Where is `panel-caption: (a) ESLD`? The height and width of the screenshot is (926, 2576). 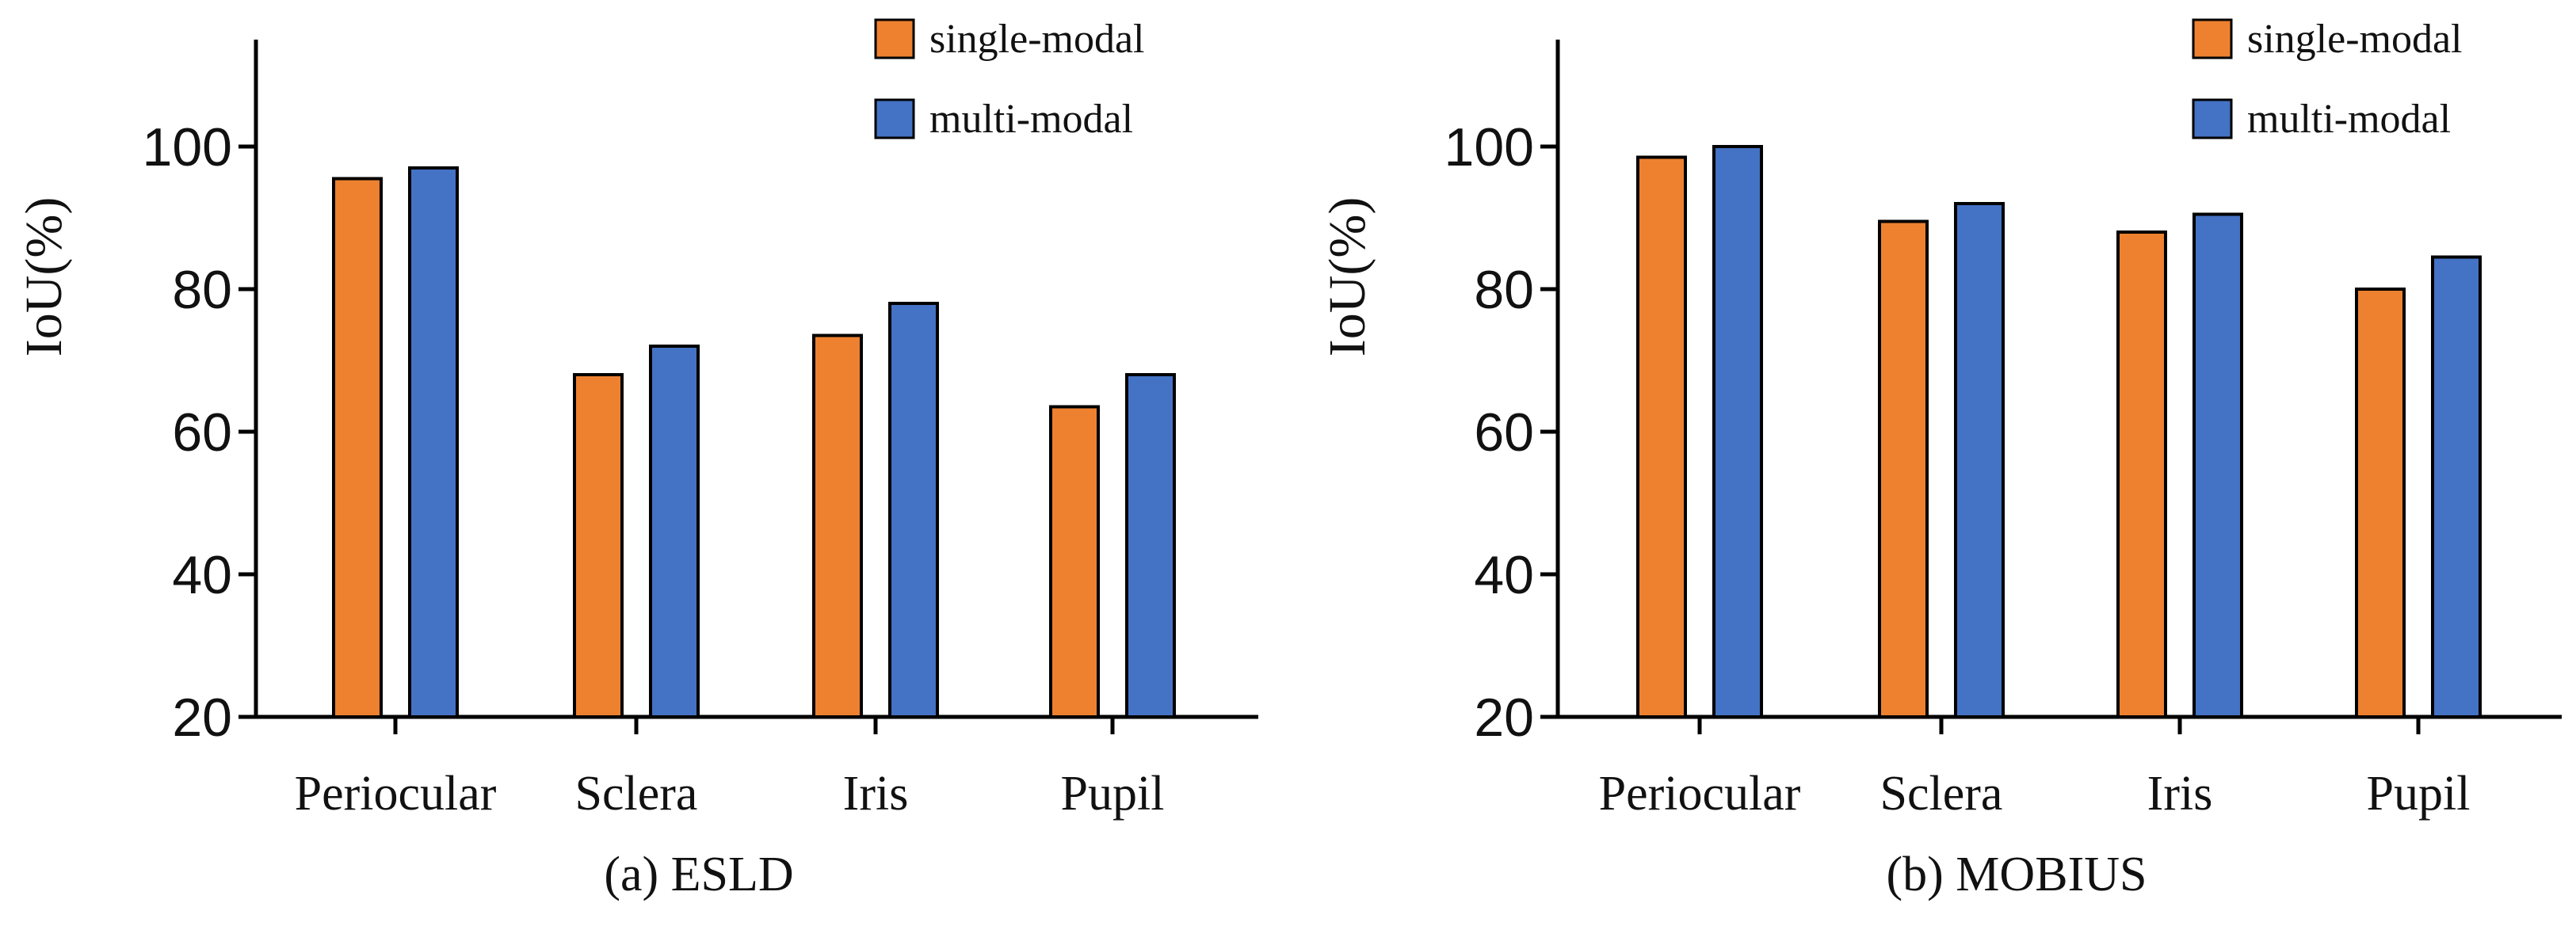 panel-caption: (a) ESLD is located at coordinates (698, 874).